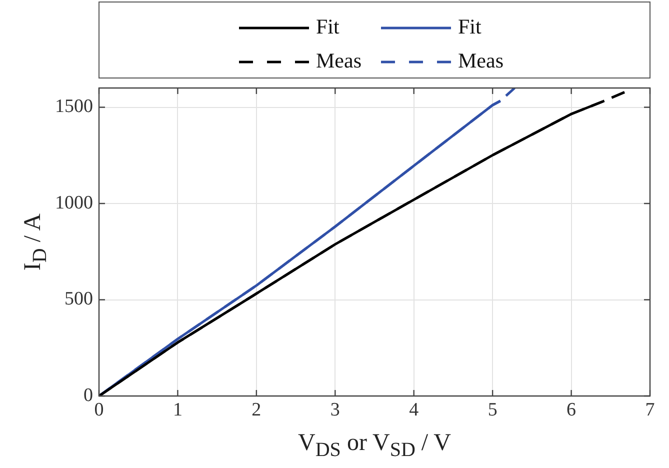 The height and width of the screenshot is (468, 669). I want to click on y-tick-label: 500, so click(78, 299).